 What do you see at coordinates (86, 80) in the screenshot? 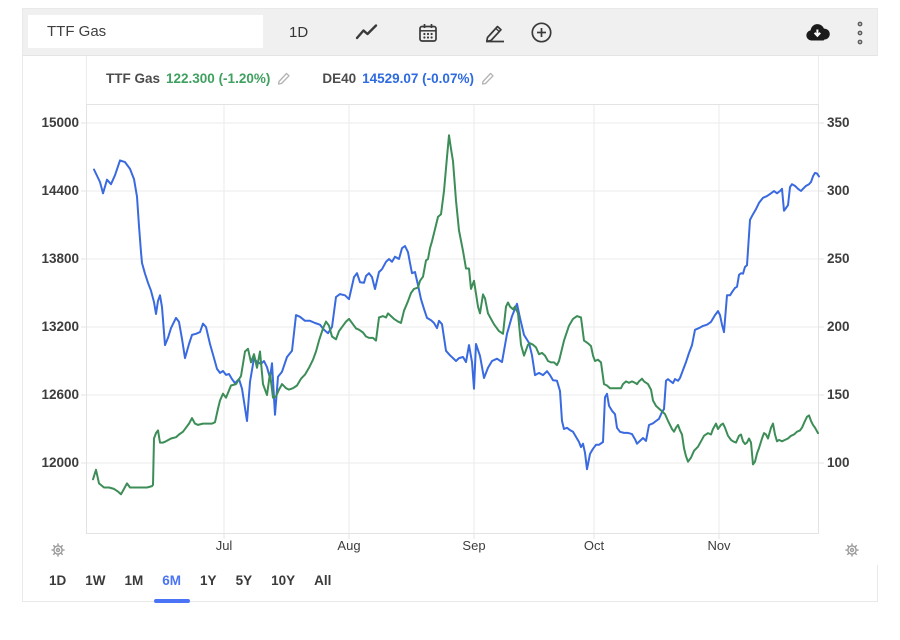
I see `plot-left-border-extension` at bounding box center [86, 80].